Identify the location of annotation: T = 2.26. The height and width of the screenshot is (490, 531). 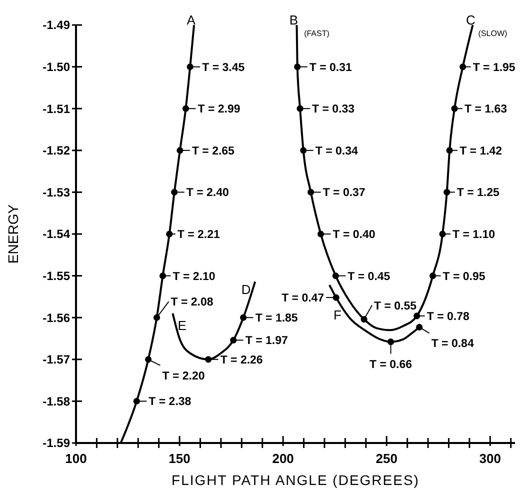
(241, 360).